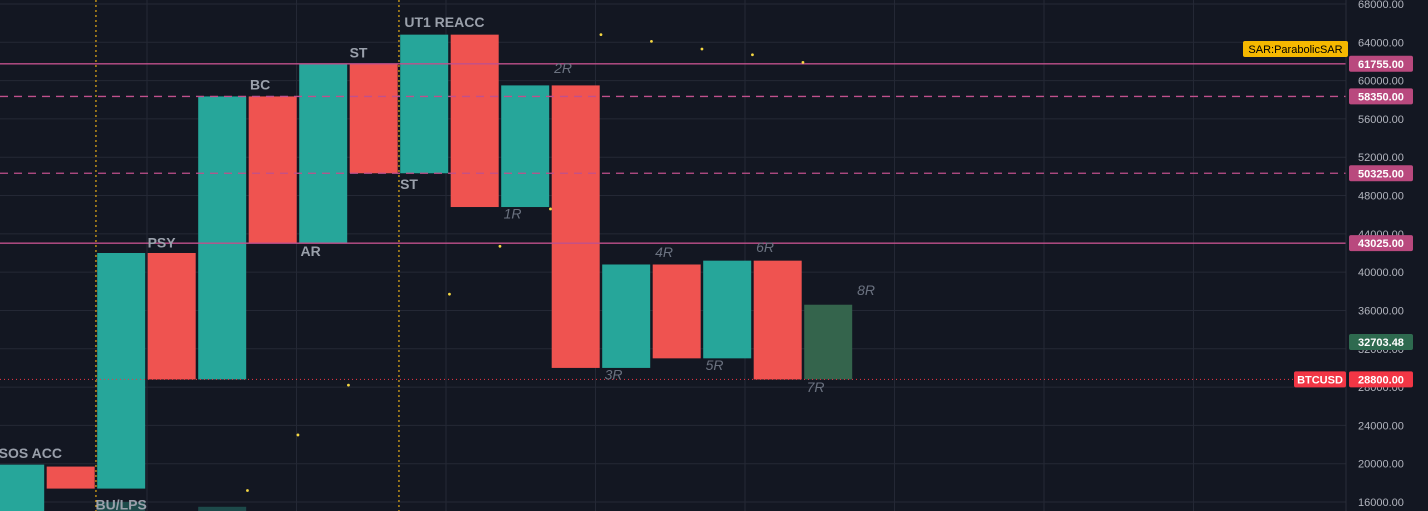 This screenshot has height=511, width=1428. What do you see at coordinates (1381, 465) in the screenshot?
I see `y-tick-label: 20000.00` at bounding box center [1381, 465].